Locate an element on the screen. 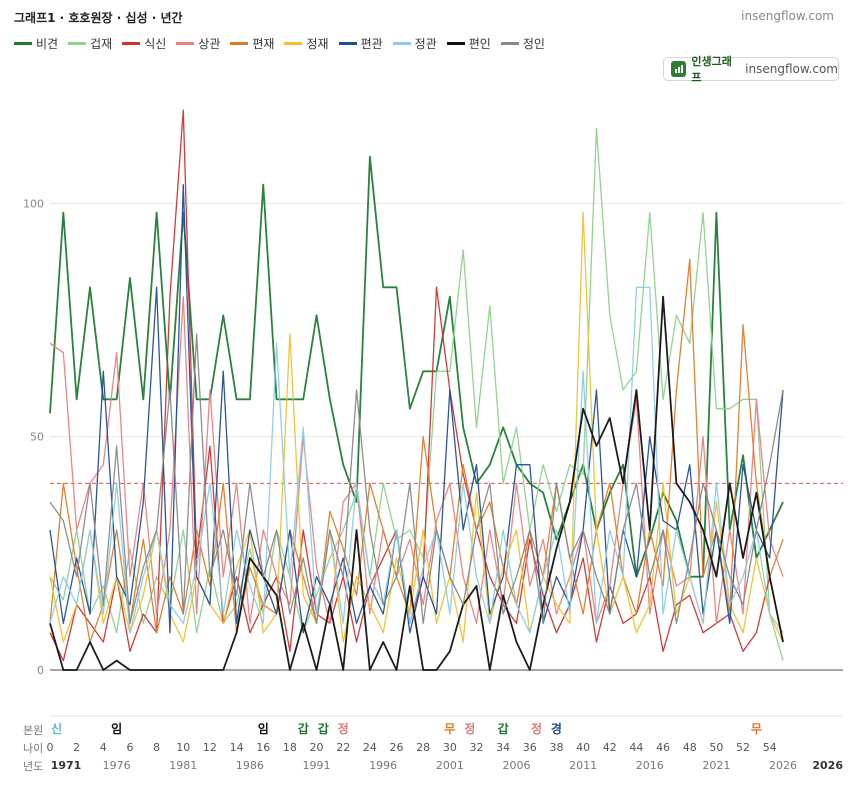  x-tick-label: 44 is located at coordinates (636, 747).